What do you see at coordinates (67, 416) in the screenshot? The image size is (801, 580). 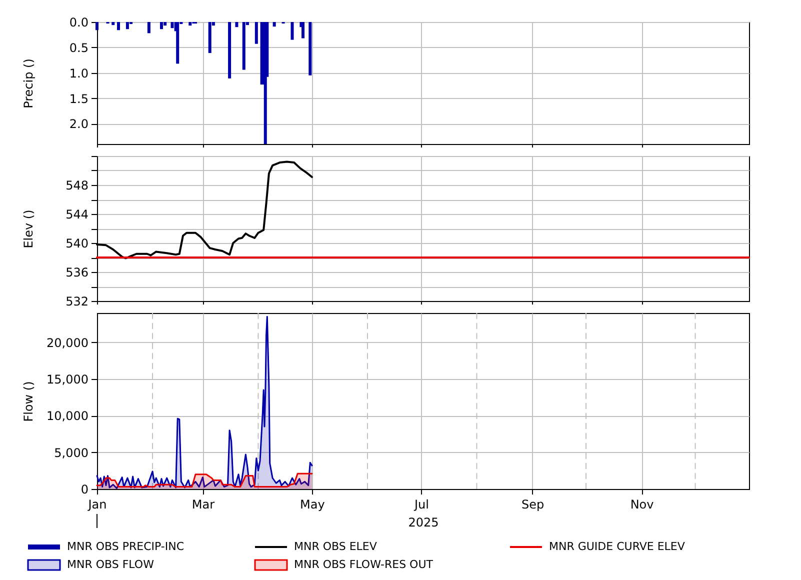 I see `y-tick-label: 10,000` at bounding box center [67, 416].